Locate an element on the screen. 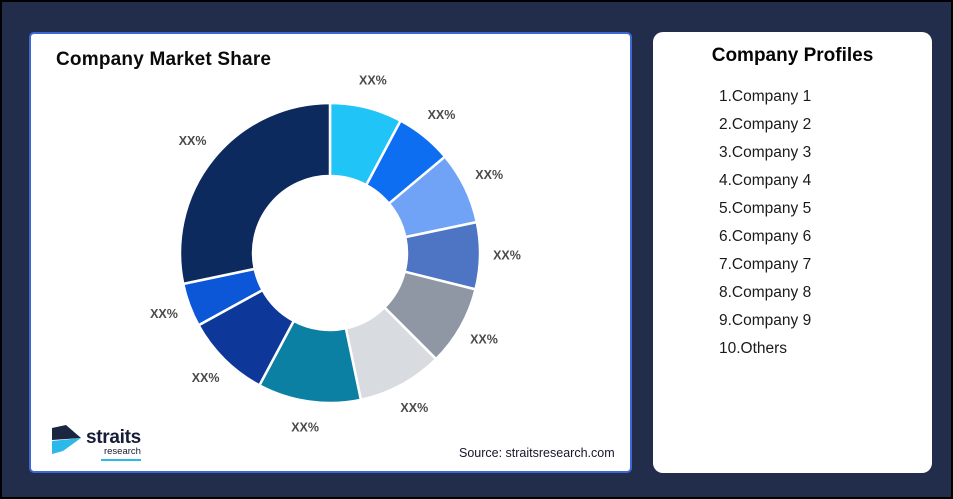 The image size is (953, 499). company-list-item: 10.Others is located at coordinates (753, 348).